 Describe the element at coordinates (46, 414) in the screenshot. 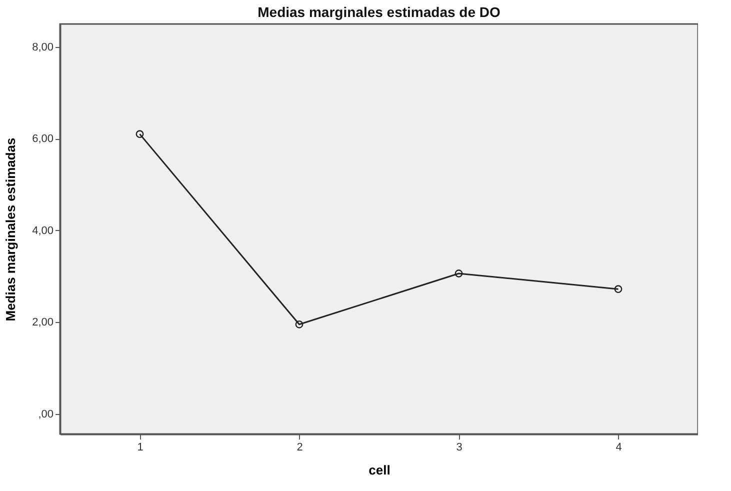

I see `y-tick-label: ,00` at that location.